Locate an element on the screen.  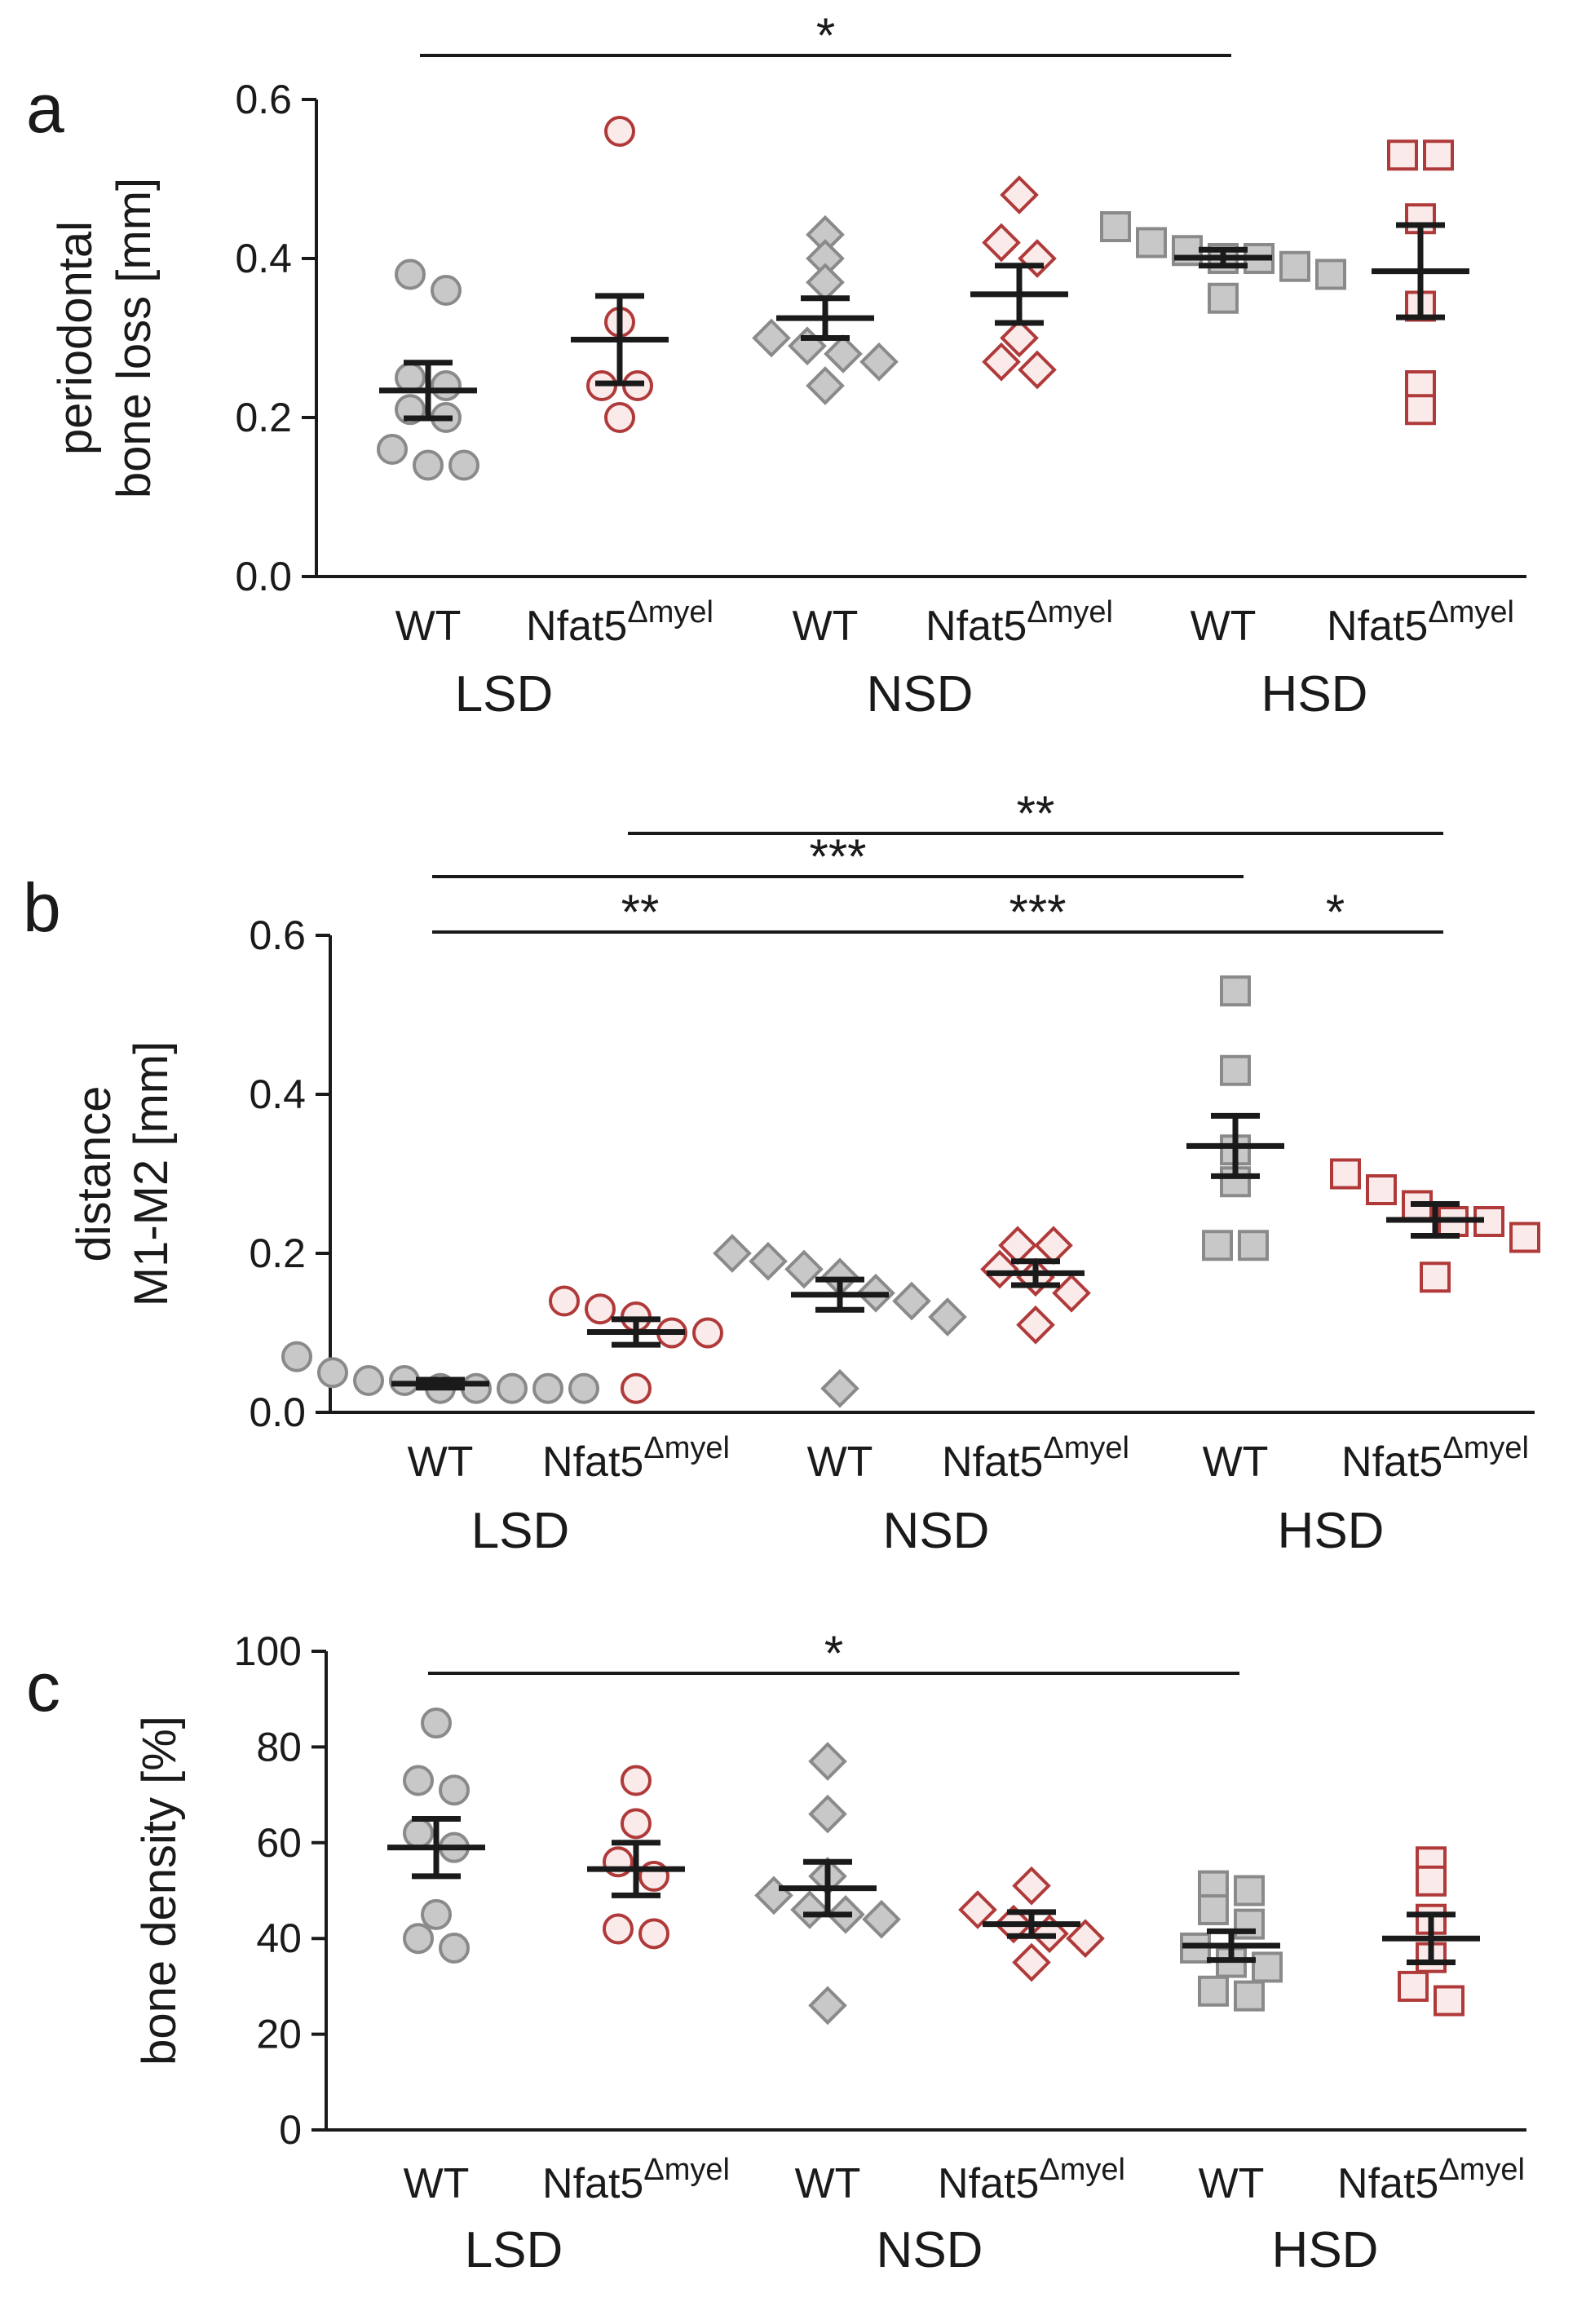
y-axis-label: M1-M2 [mm] is located at coordinates (151, 1173).